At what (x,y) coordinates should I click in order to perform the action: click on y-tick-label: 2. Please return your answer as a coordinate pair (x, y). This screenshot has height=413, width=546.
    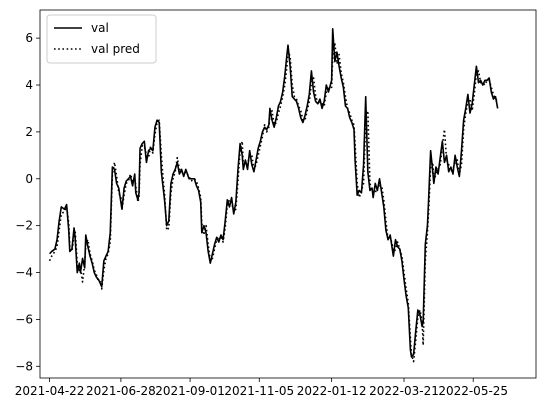
    Looking at the image, I should click on (29, 132).